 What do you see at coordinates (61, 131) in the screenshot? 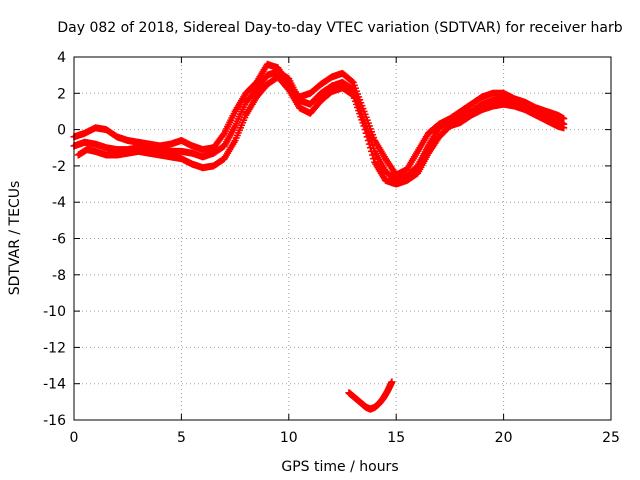
I see `y-tick-label: 0` at bounding box center [61, 131].